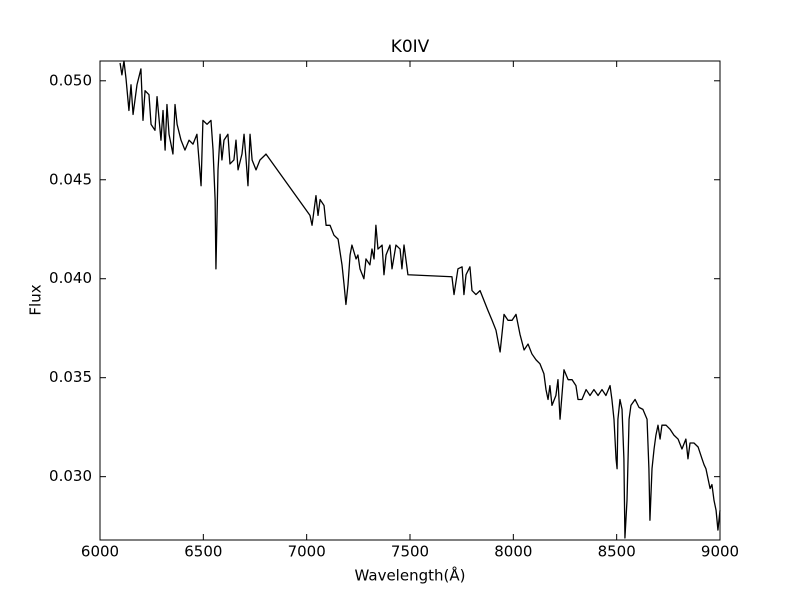  I want to click on x-tick-label: 7500, so click(410, 552).